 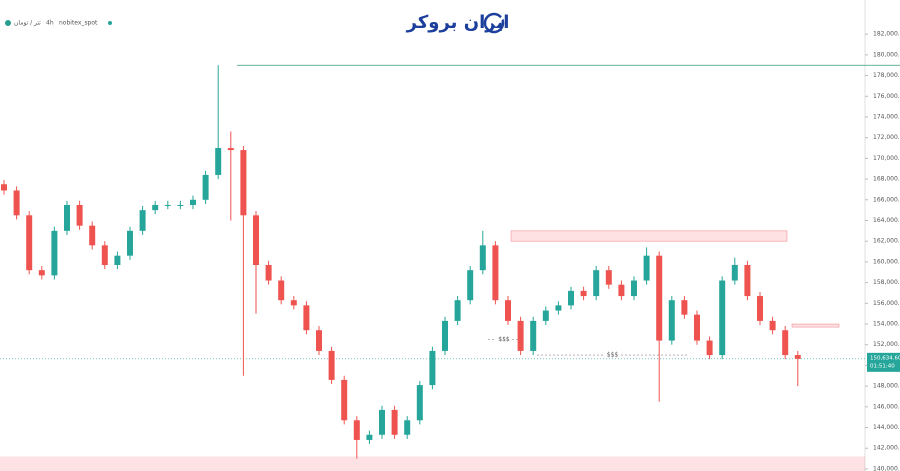 What do you see at coordinates (494, 23) in the screenshot?
I see `logo-icon` at bounding box center [494, 23].